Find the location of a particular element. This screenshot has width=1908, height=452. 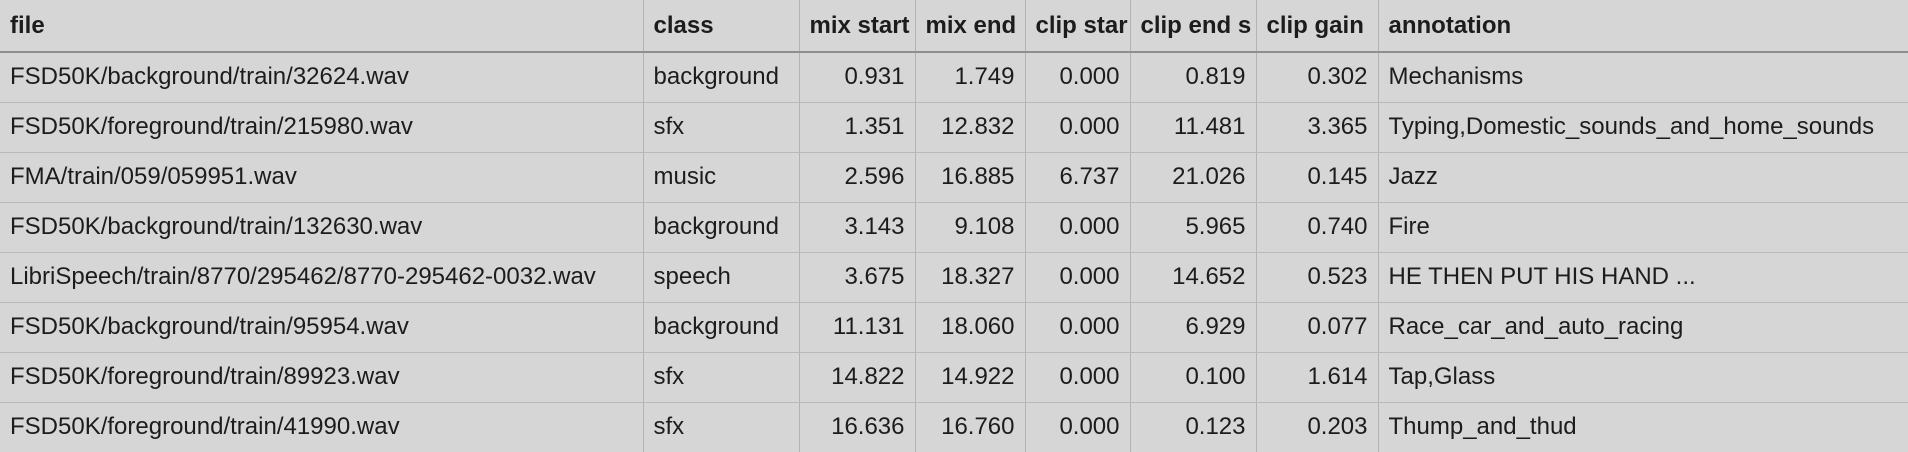

cell-mix-start: 16.636 is located at coordinates (857, 427).